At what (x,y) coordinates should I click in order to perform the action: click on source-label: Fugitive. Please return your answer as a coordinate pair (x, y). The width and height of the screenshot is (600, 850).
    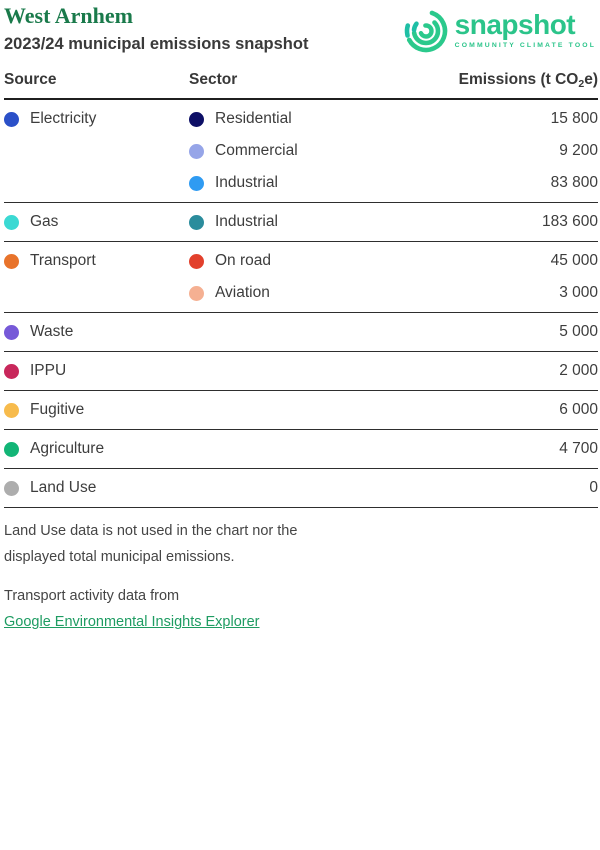
    Looking at the image, I should click on (57, 410).